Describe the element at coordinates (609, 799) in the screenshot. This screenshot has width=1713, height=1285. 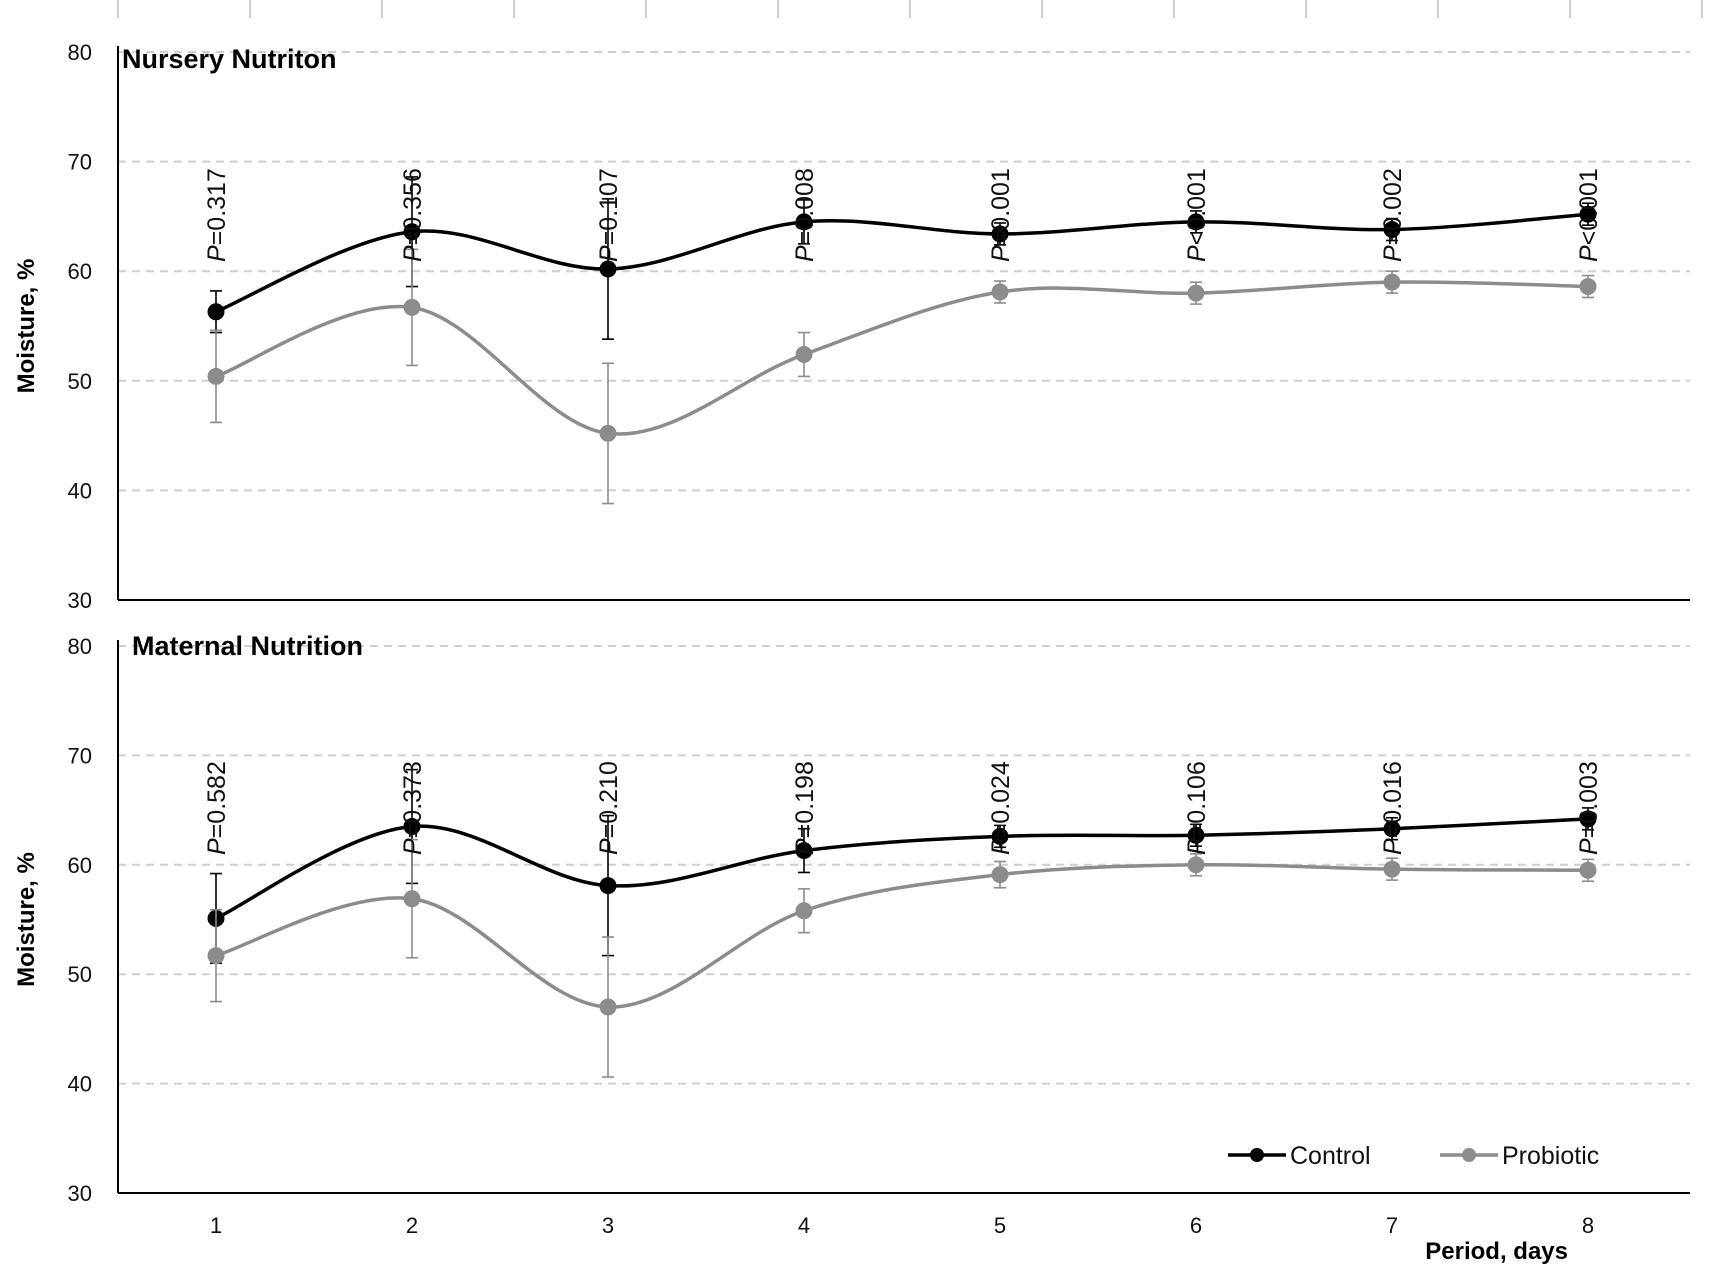
I see `p-value-text: =0.210` at that location.